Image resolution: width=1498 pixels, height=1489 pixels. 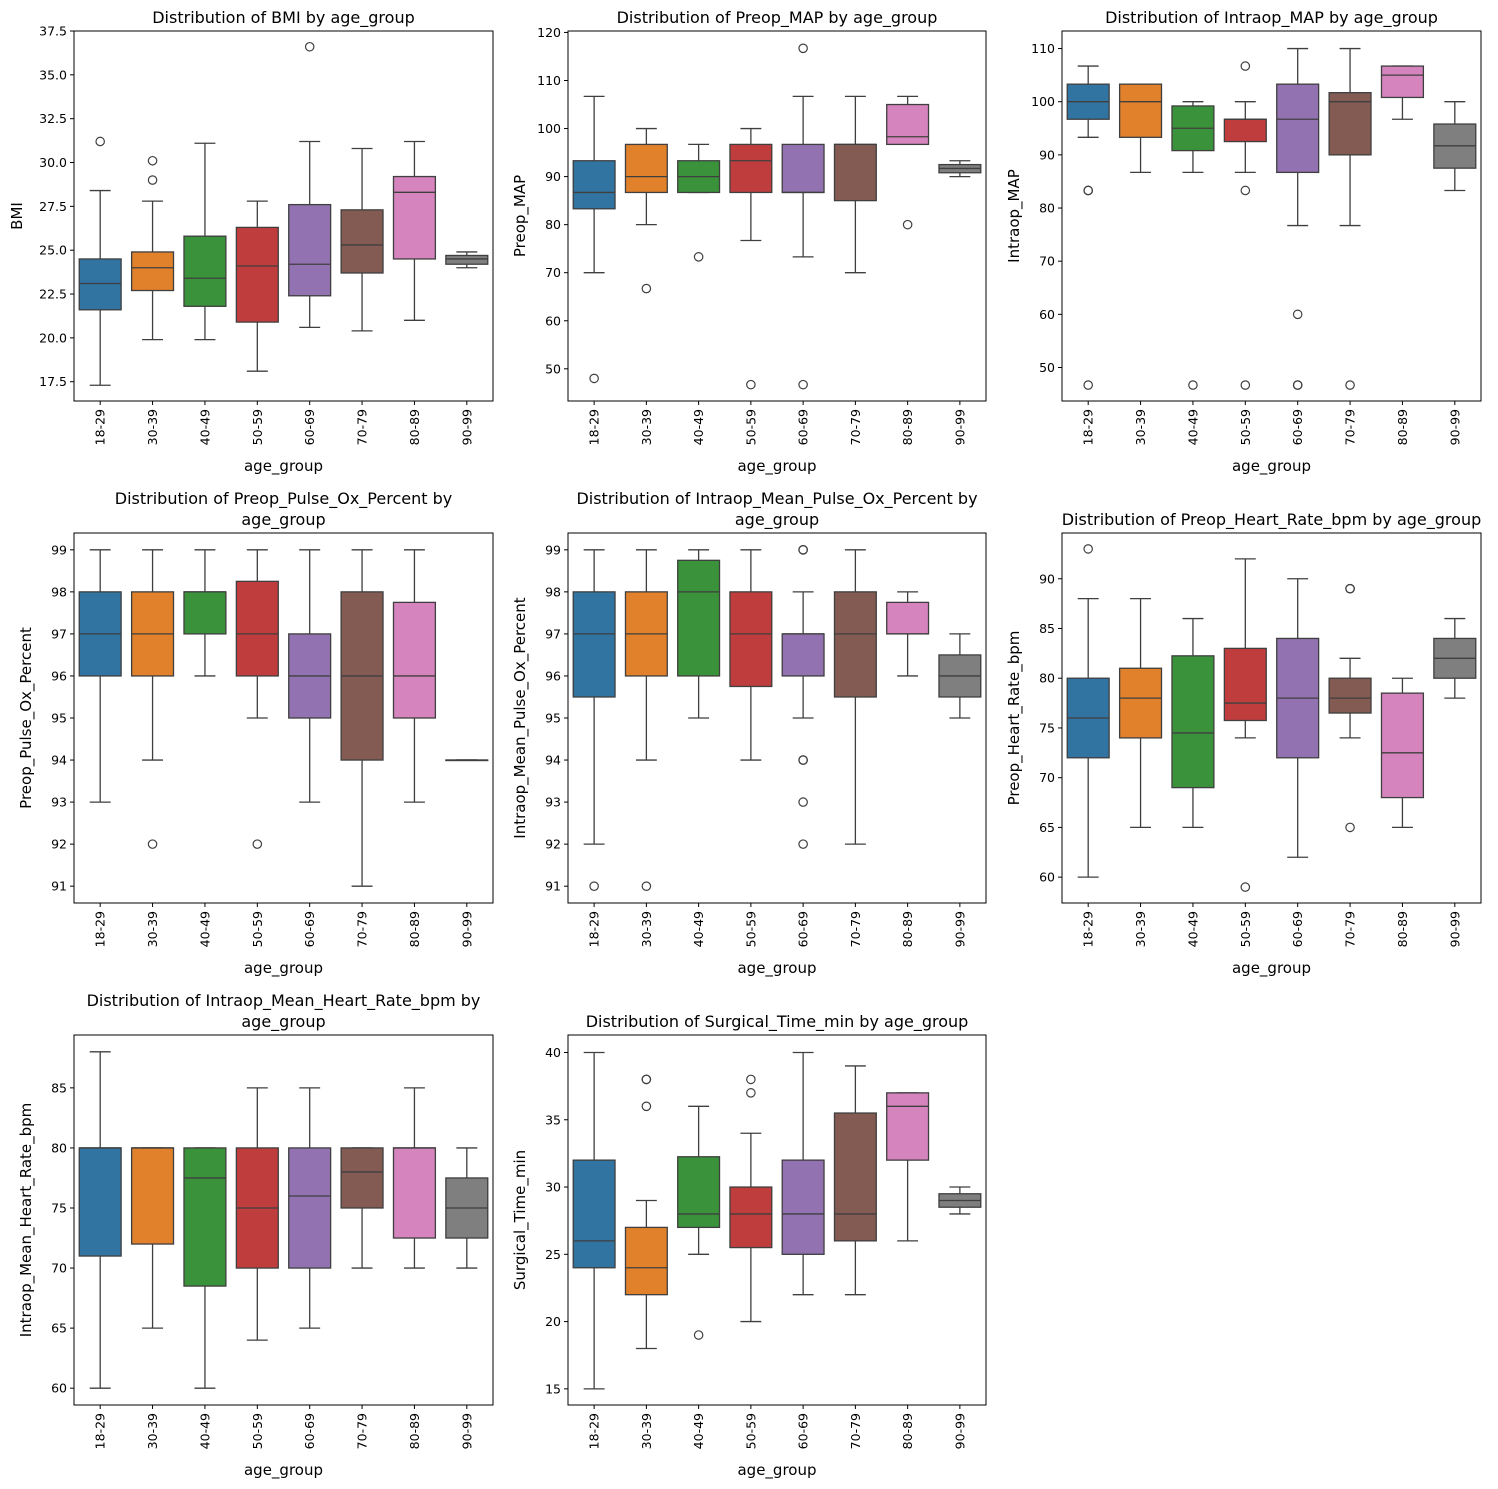 What do you see at coordinates (520, 1220) in the screenshot?
I see `y-axis-label: Surgical_Time_min` at bounding box center [520, 1220].